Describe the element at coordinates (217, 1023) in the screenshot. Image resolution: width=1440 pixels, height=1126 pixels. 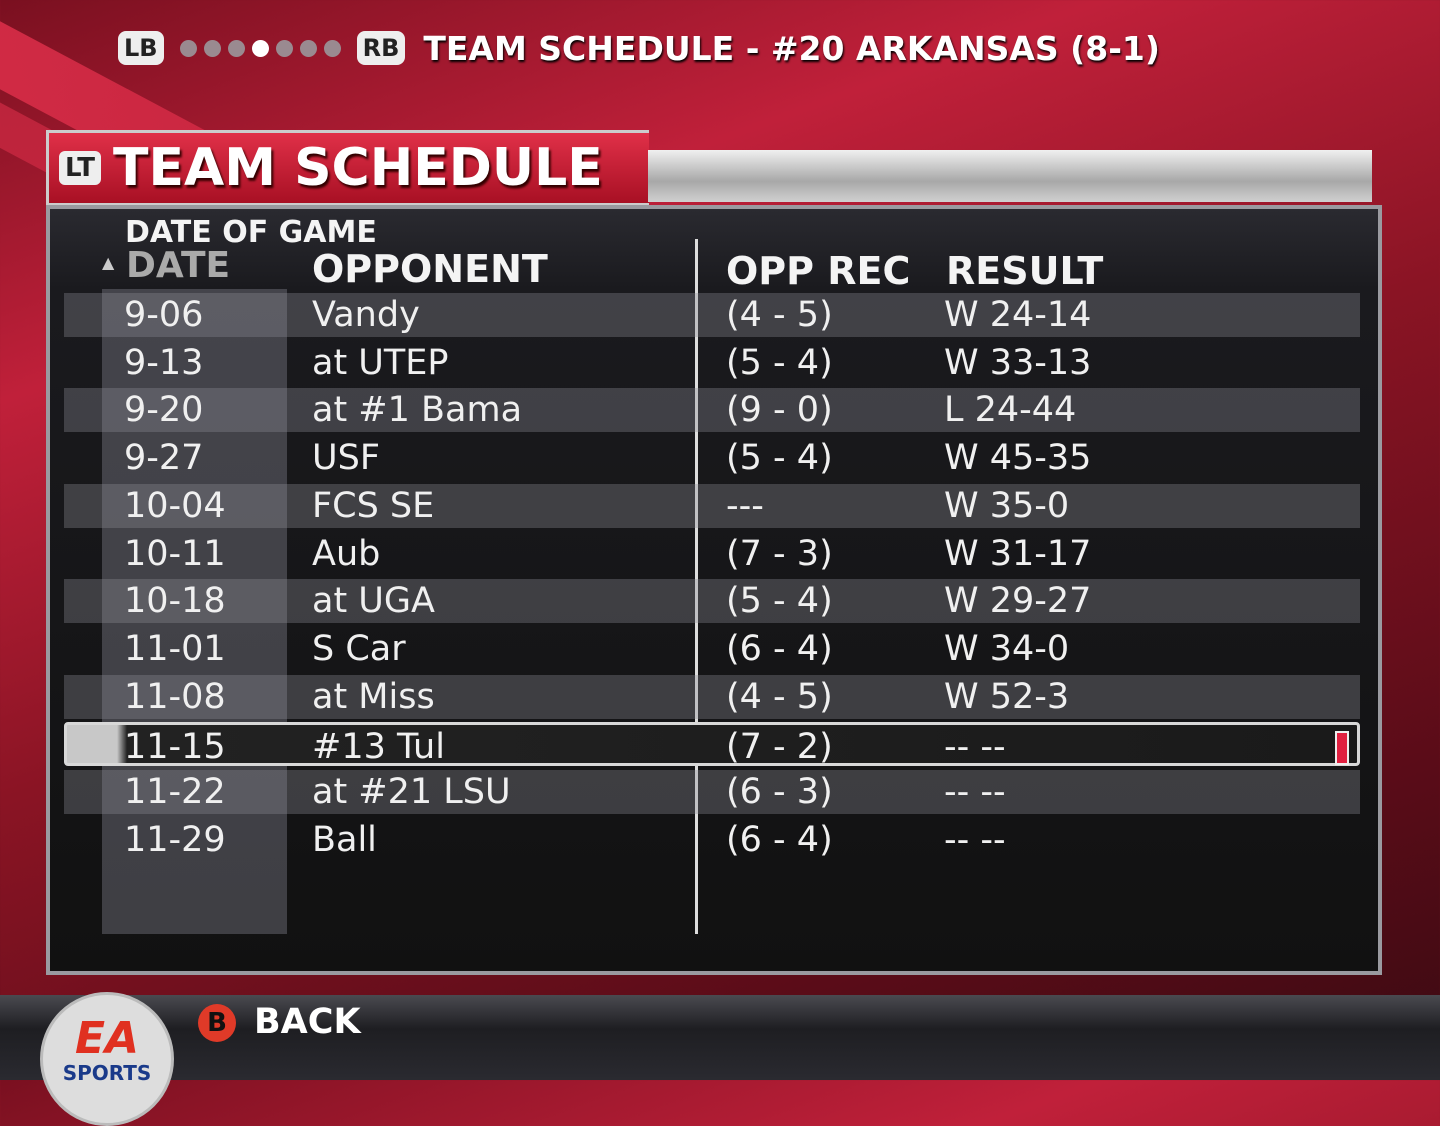
I see `b-button-icon: B` at that location.